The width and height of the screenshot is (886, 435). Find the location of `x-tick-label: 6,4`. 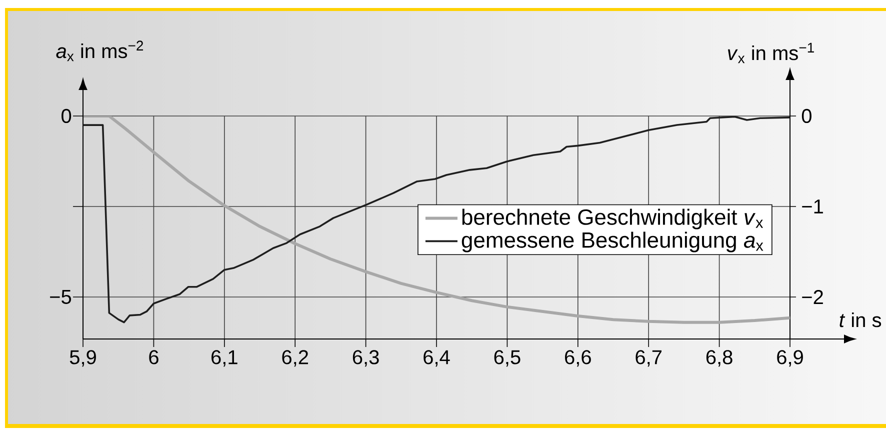

x-tick-label: 6,4 is located at coordinates (437, 358).